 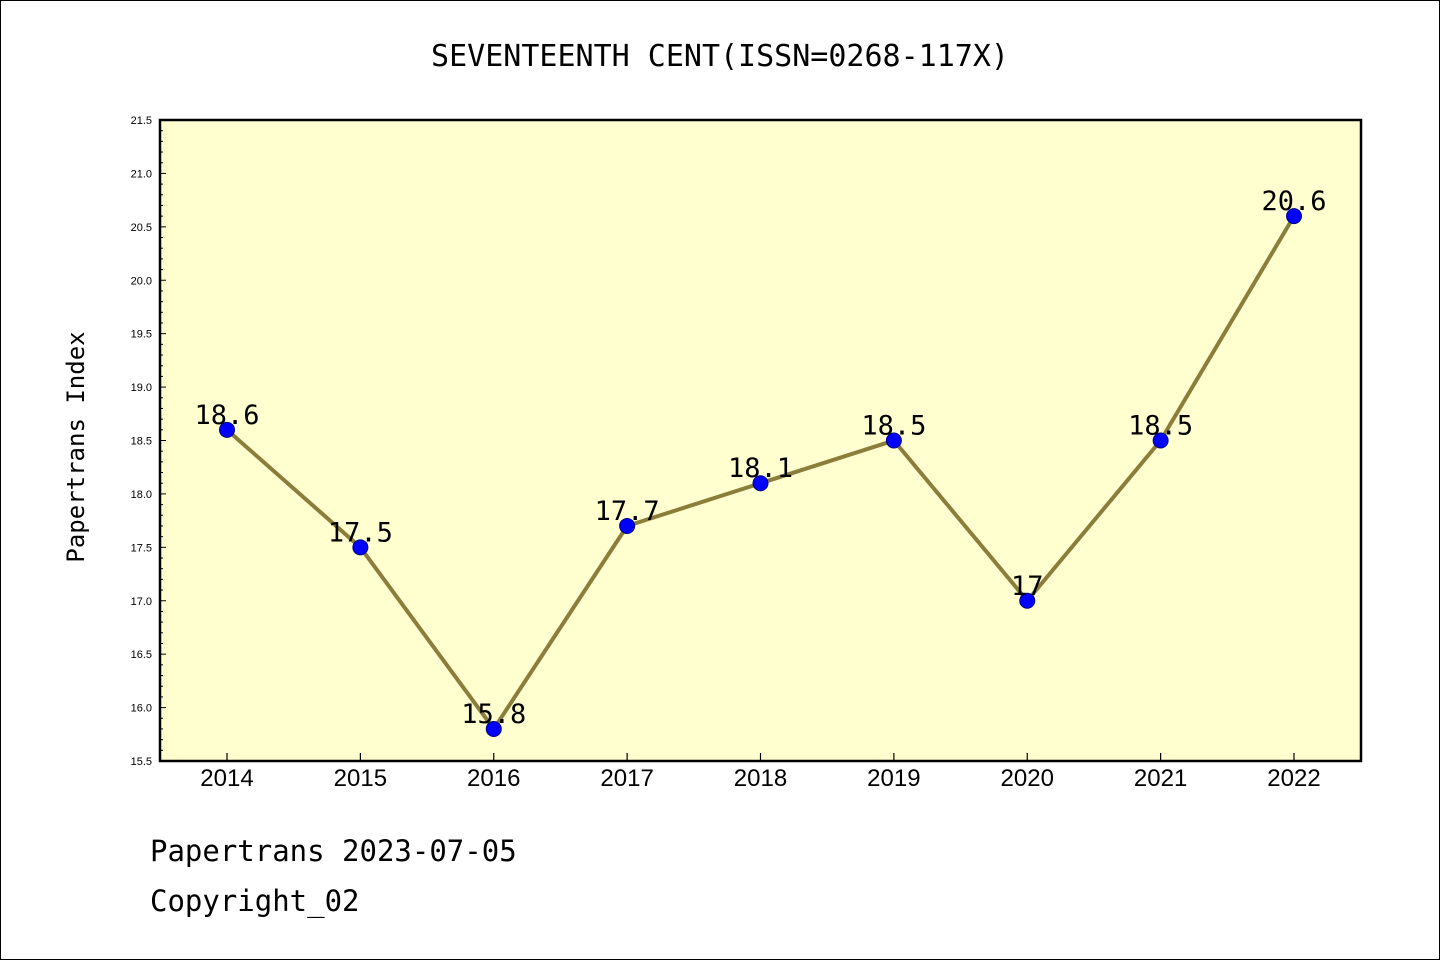 I want to click on footer-copyright: Copyright_02, so click(x=255, y=901).